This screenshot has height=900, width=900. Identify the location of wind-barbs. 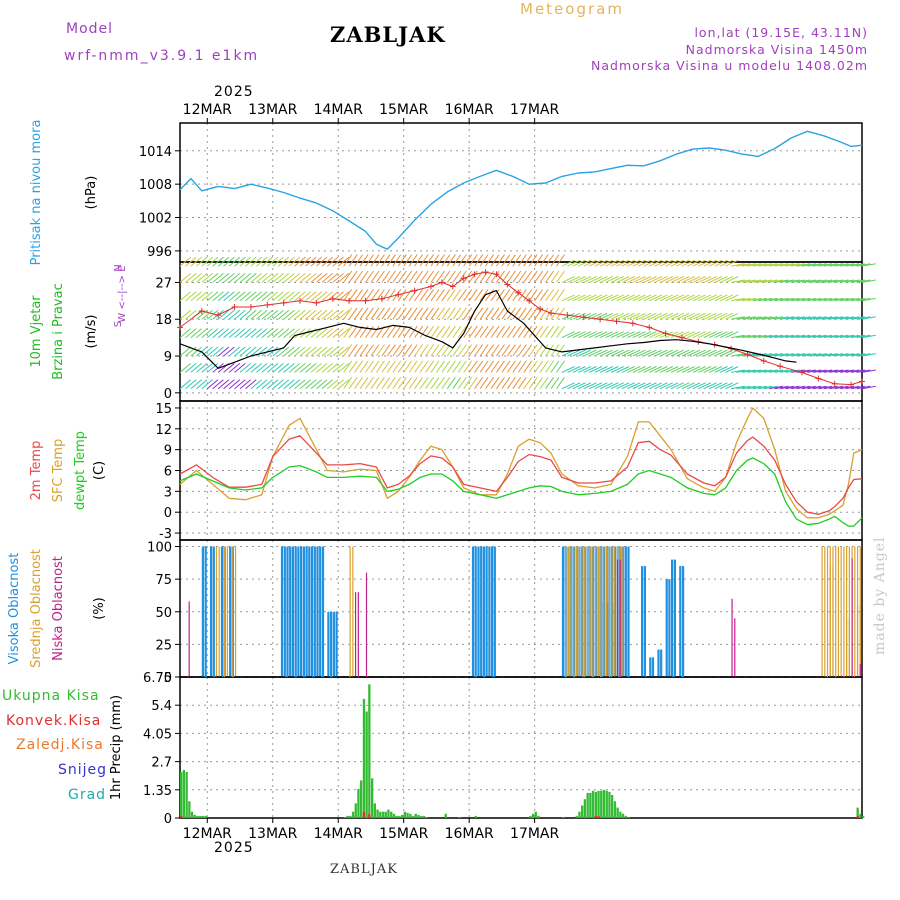
(527, 322).